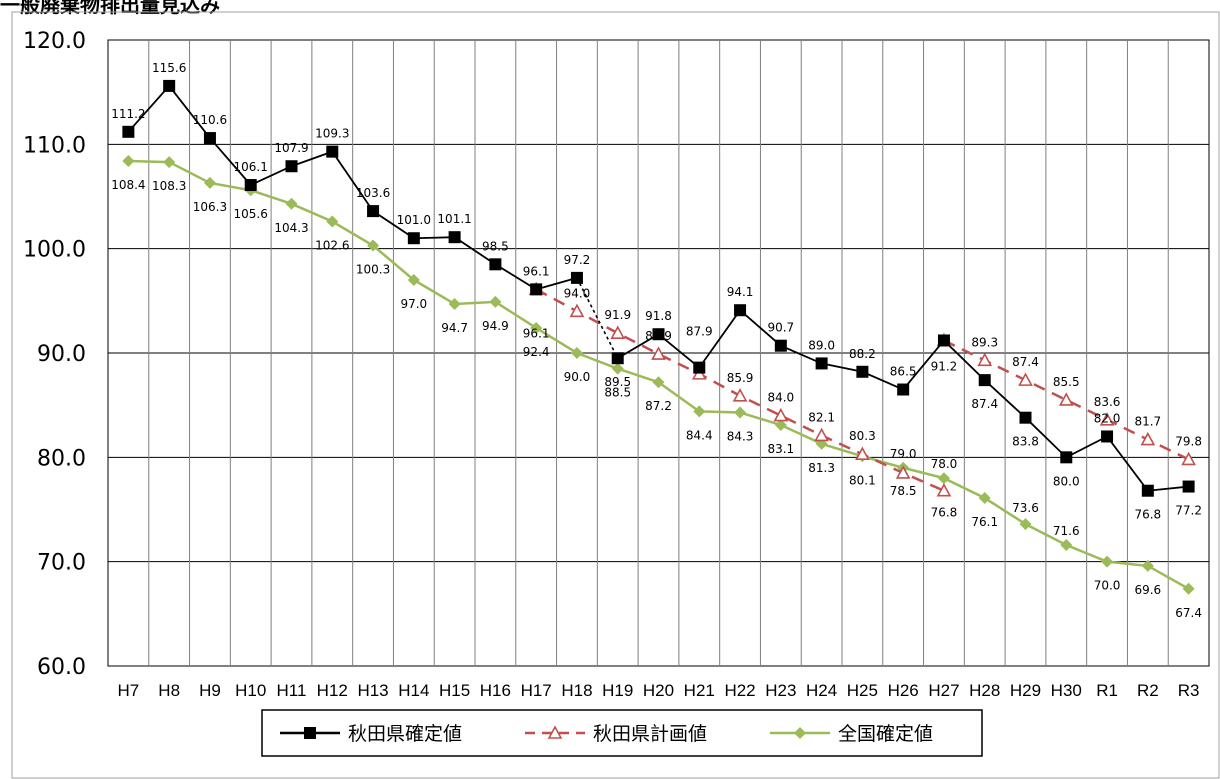  I want to click on national-data-label: 97.0, so click(413, 304).